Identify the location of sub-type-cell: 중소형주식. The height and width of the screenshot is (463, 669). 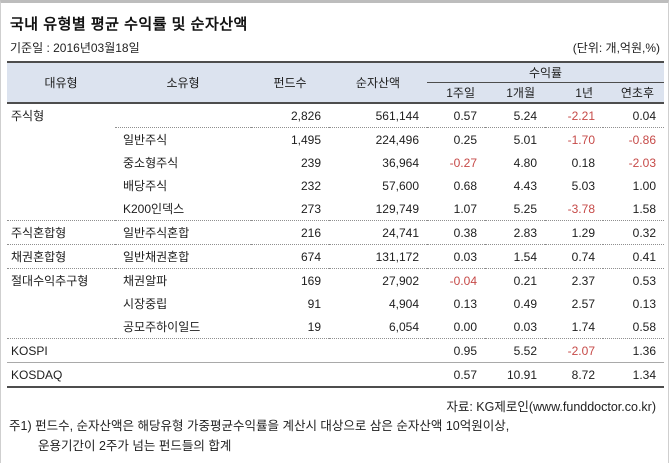
(151, 163).